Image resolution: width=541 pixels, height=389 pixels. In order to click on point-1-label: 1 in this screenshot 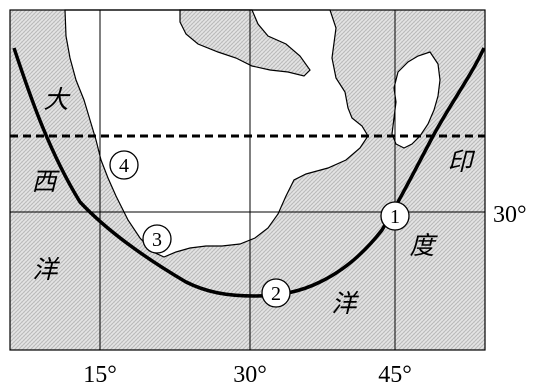, I will do `click(395, 217)`.